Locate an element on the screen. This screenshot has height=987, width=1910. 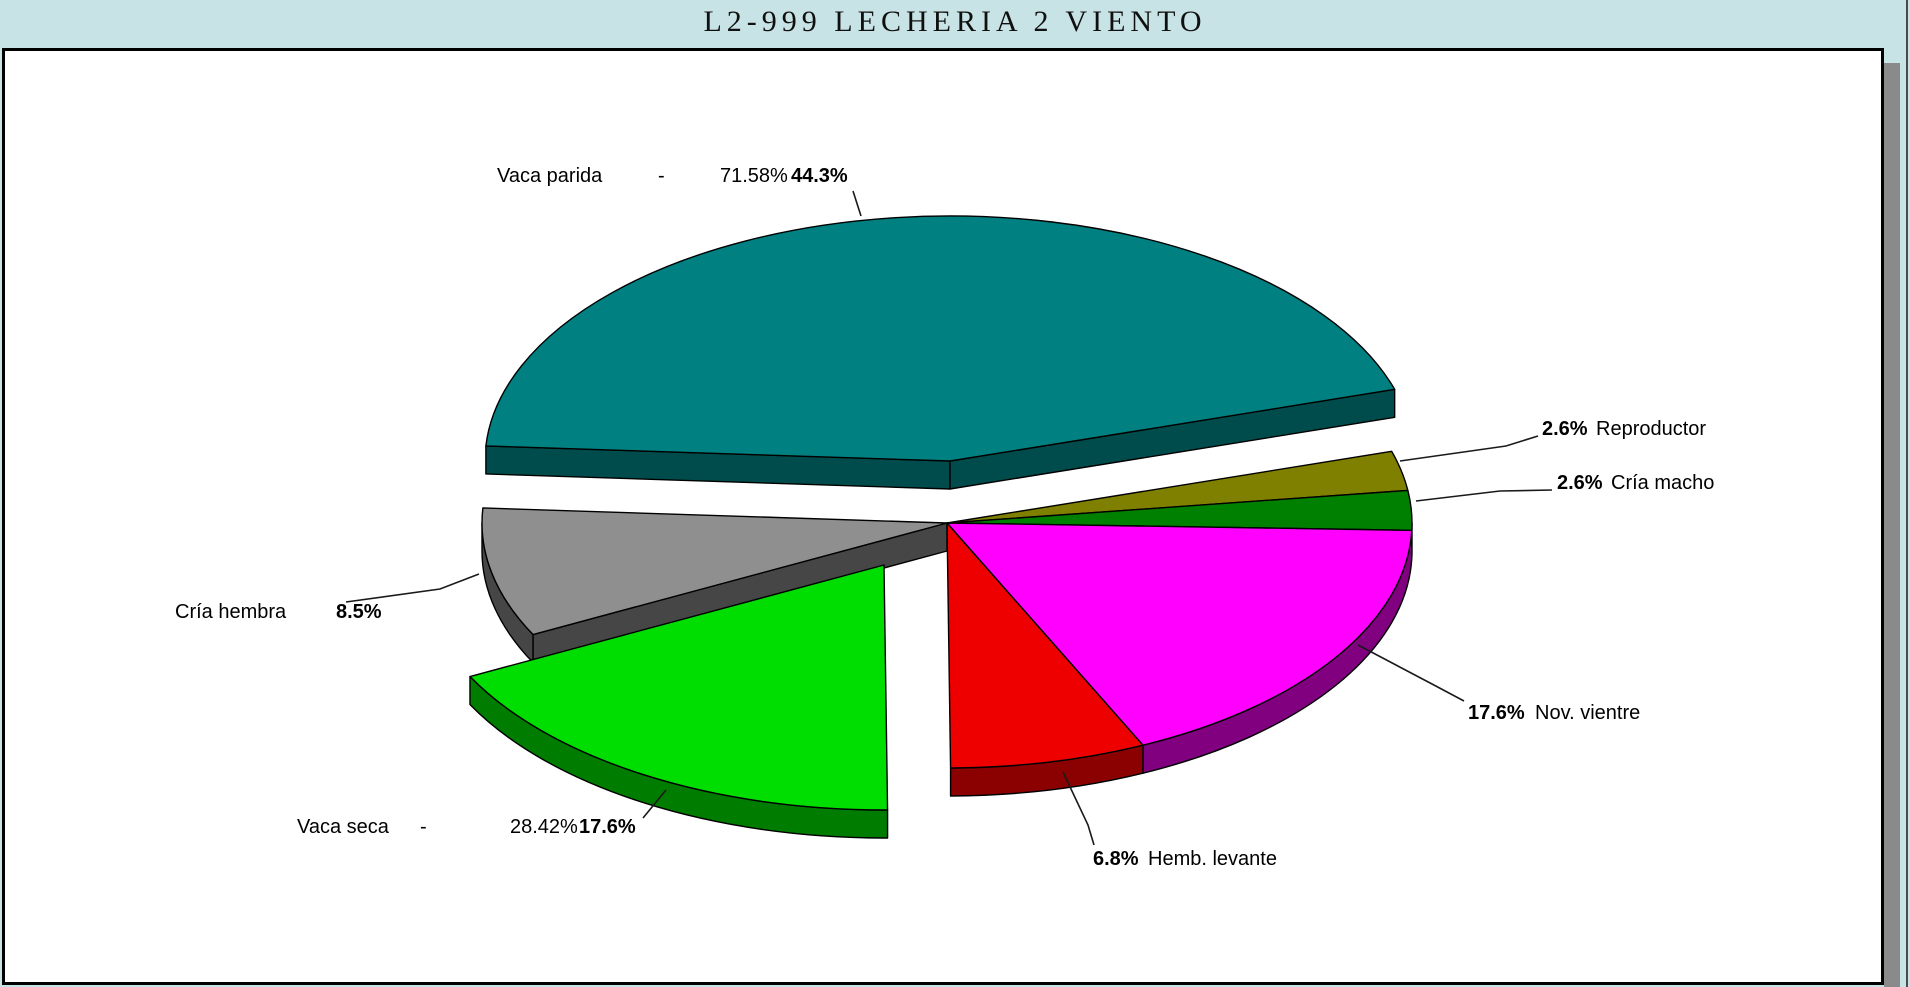
title-bar: L2-999 LECHERIA 2 VIENTO is located at coordinates (955, 24).